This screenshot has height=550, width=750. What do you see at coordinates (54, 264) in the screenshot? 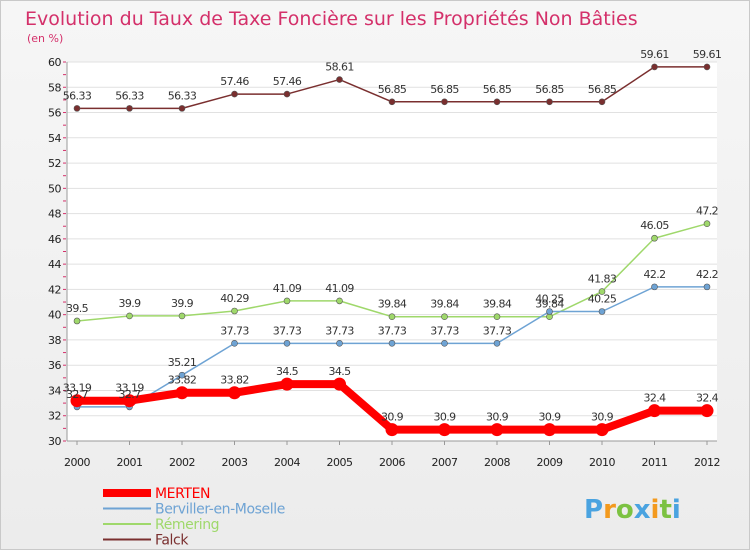
I see `y-tick-label: 44` at bounding box center [54, 264].